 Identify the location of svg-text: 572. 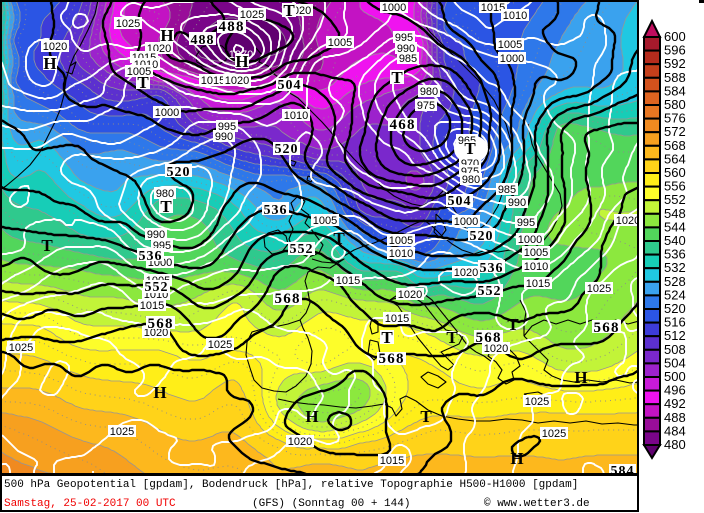
(675, 131).